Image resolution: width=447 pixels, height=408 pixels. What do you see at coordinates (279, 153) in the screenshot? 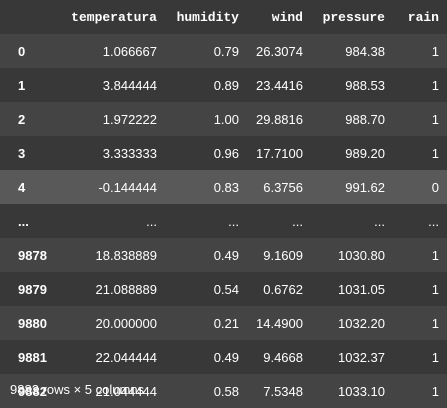
I see `cell-wind: 17.7100` at bounding box center [279, 153].